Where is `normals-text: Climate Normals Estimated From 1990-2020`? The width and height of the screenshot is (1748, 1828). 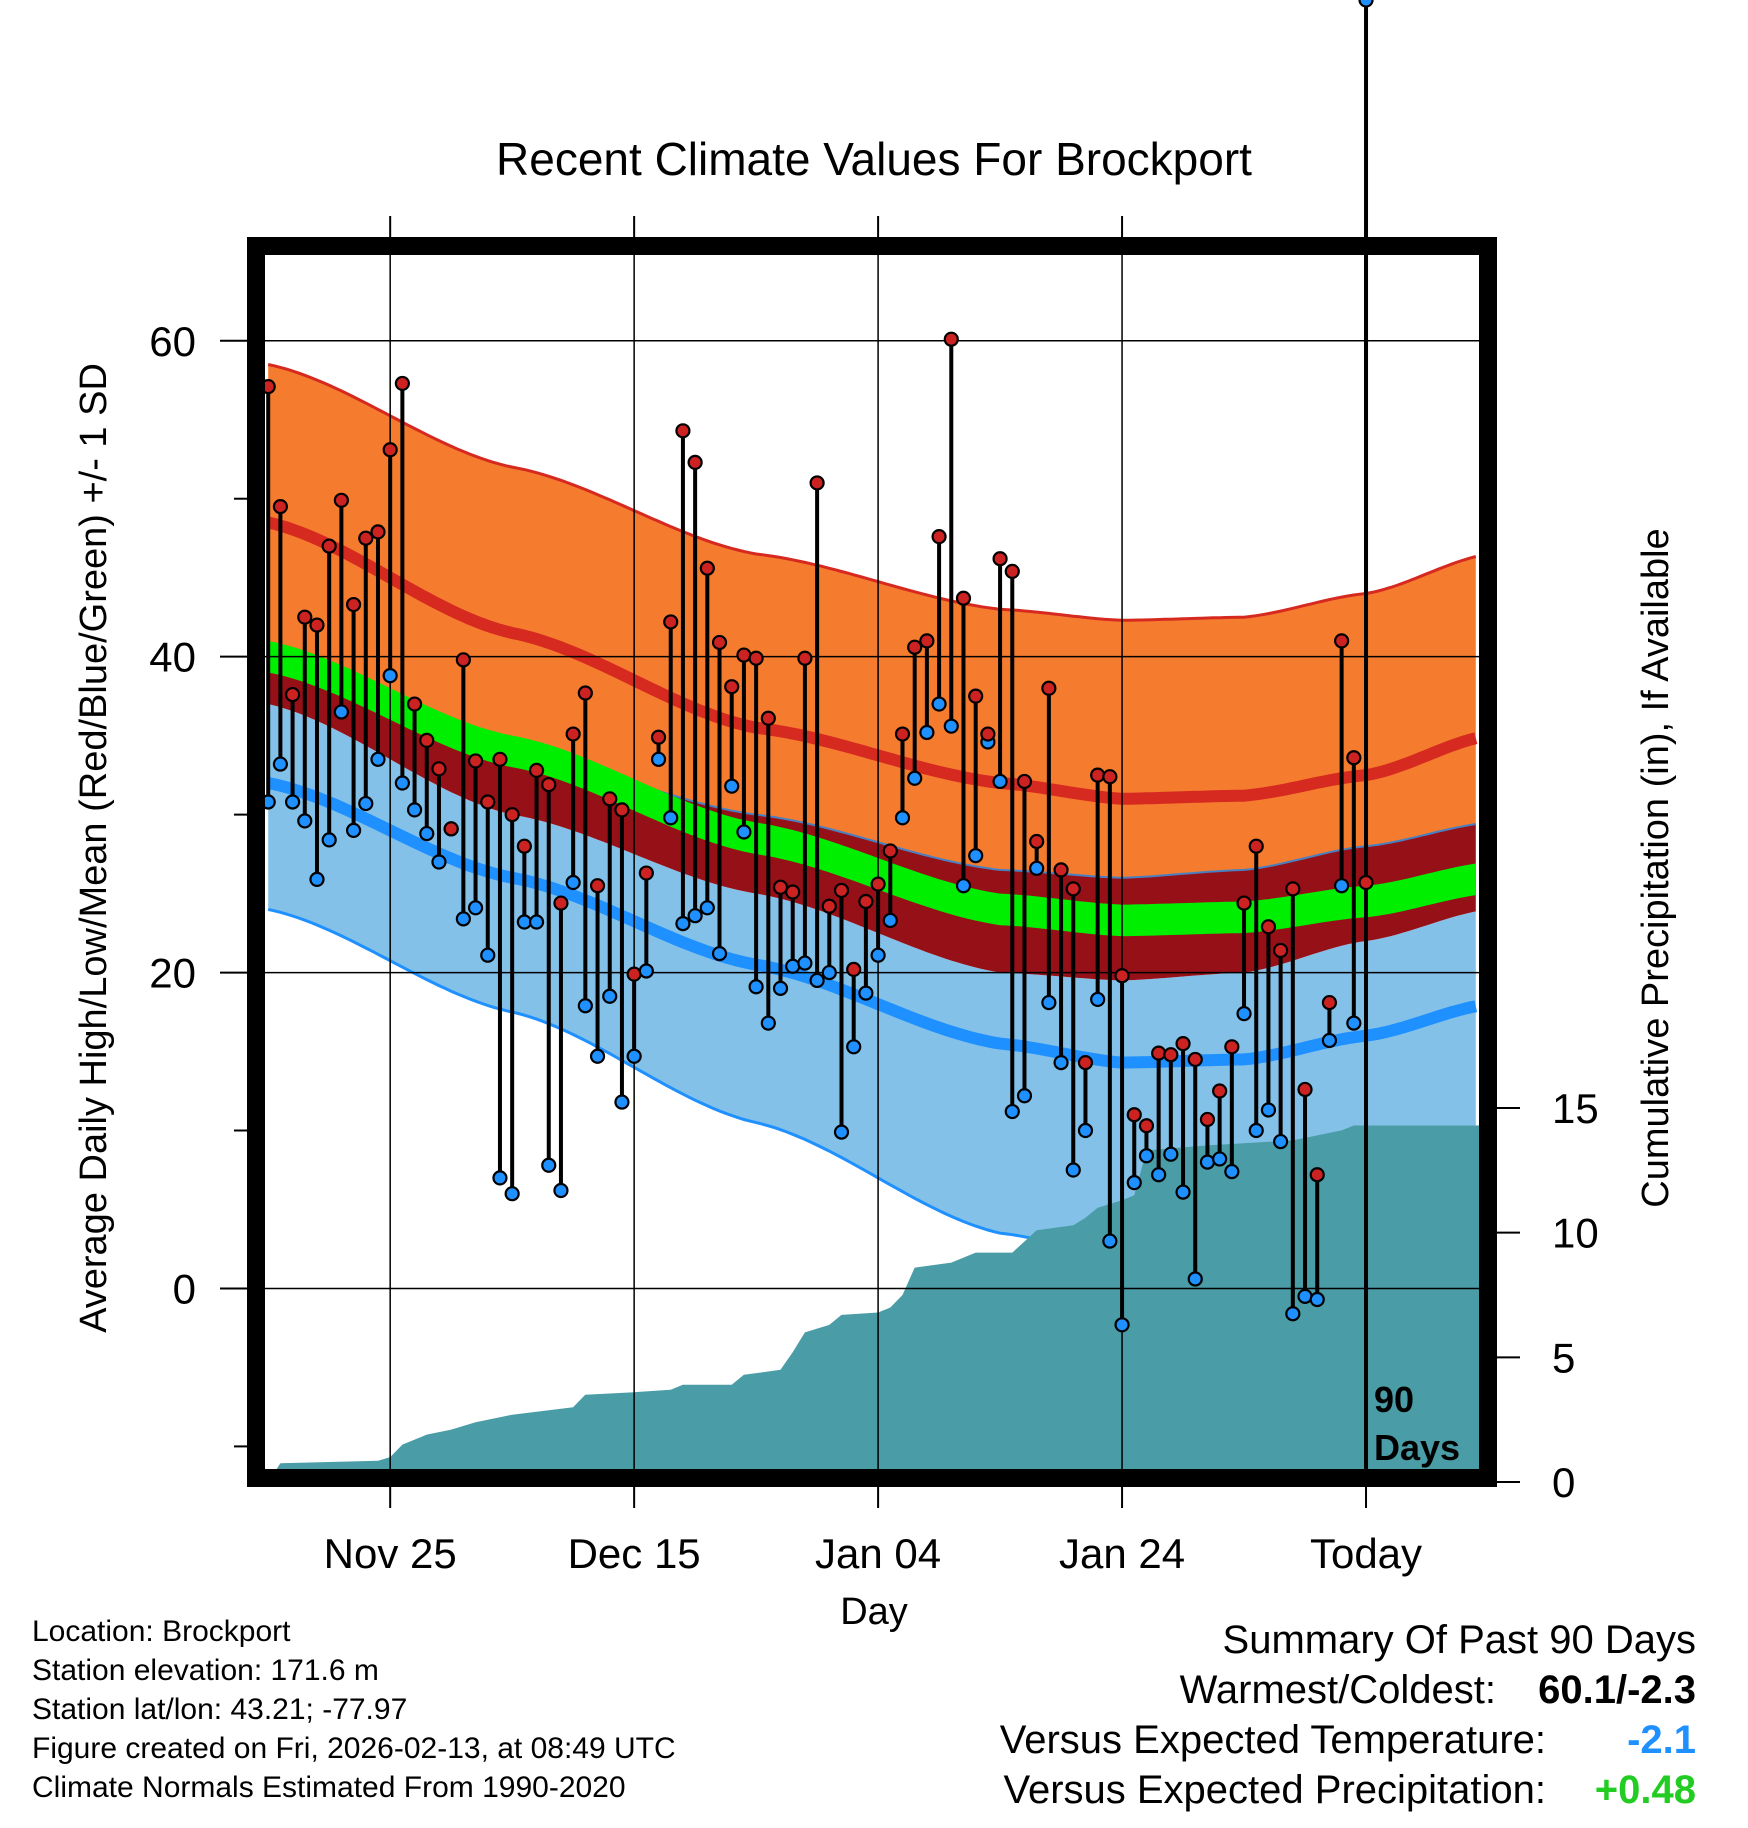
normals-text: Climate Normals Estimated From 1990-2020 is located at coordinates (329, 1787).